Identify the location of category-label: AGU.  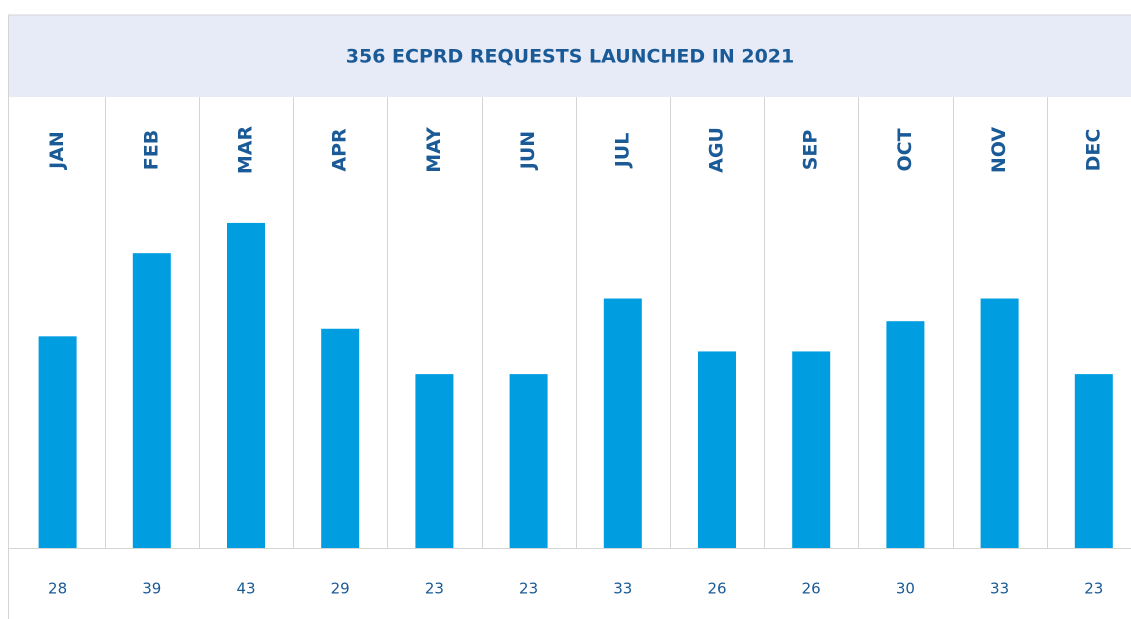
(717, 150).